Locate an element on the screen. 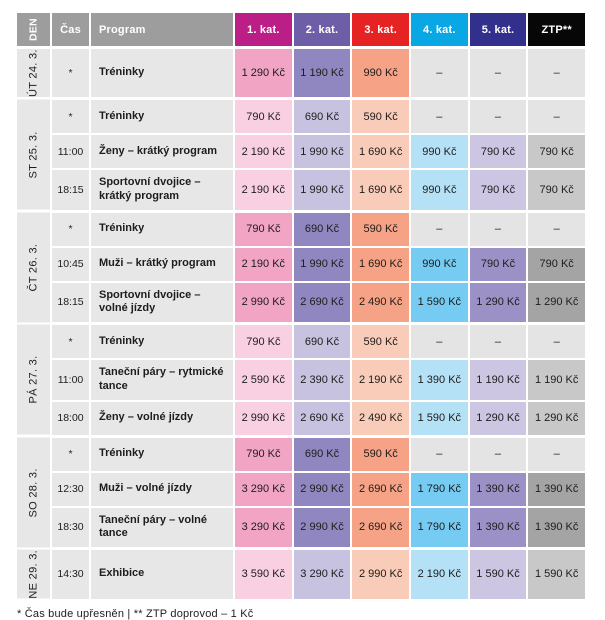  price-cell-kat-1: 2 990 Kč is located at coordinates (263, 418).